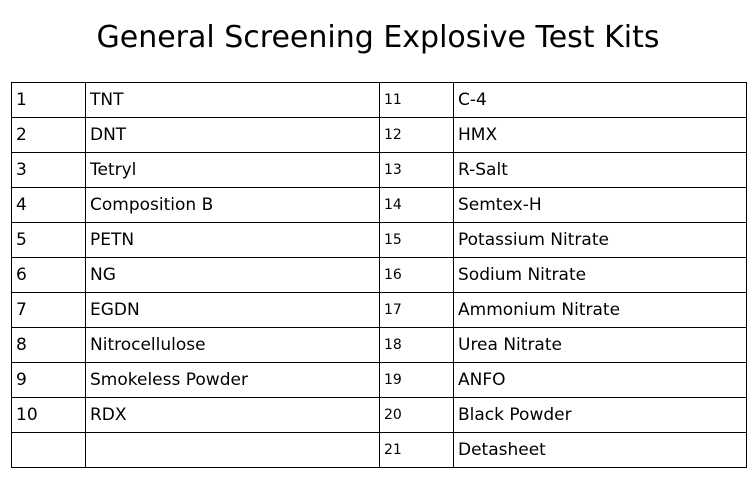 Image resolution: width=756 pixels, height=480 pixels. What do you see at coordinates (416, 100) in the screenshot?
I see `right-number-cell: 11` at bounding box center [416, 100].